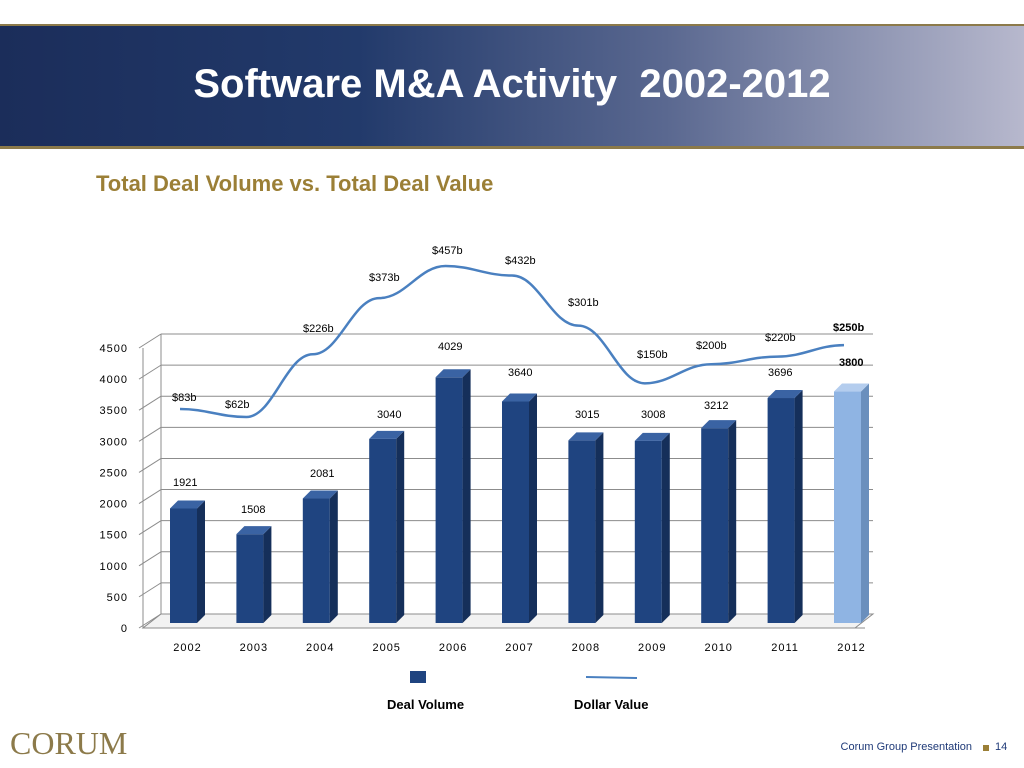 Image resolution: width=1024 pixels, height=768 pixels. Describe the element at coordinates (254, 648) in the screenshot. I see `x-tick-label: 2003` at that location.